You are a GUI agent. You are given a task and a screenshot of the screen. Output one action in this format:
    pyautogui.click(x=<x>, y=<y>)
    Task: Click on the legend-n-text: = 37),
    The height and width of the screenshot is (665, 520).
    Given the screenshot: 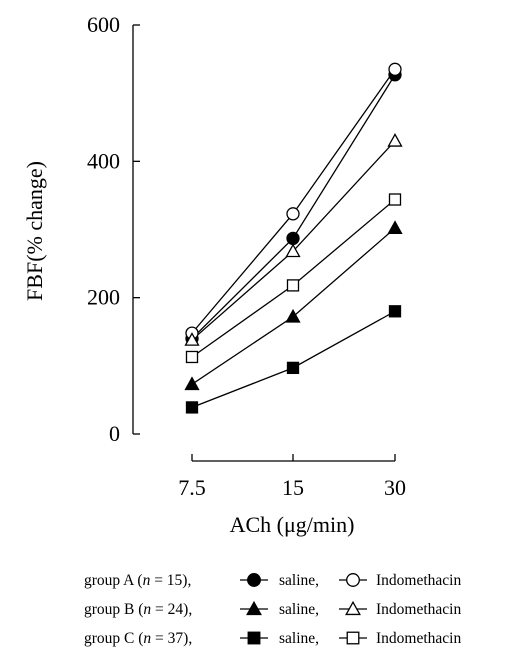 What is the action you would take?
    pyautogui.click(x=171, y=638)
    